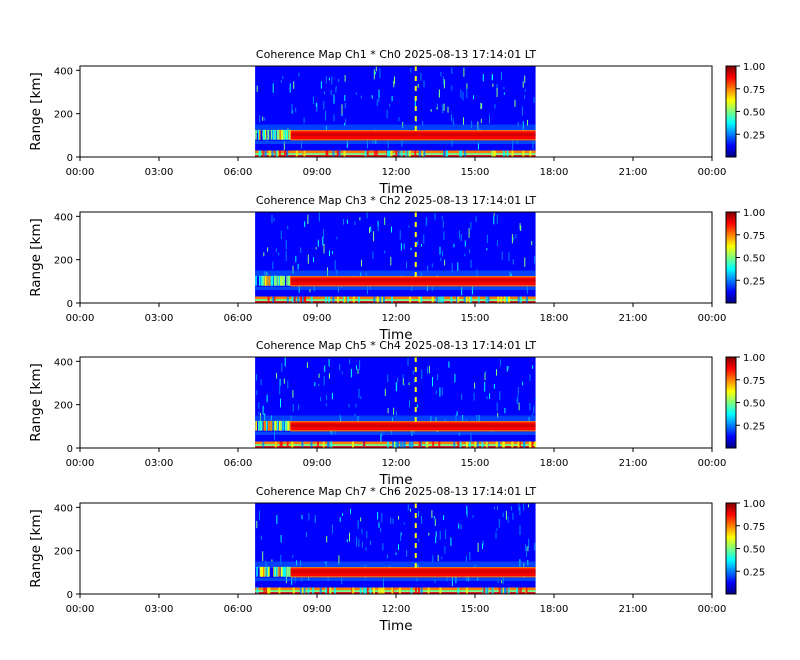 This screenshot has height=660, width=800. Describe the element at coordinates (754, 404) in the screenshot. I see `colorbar-tick-label: 0.50` at that location.